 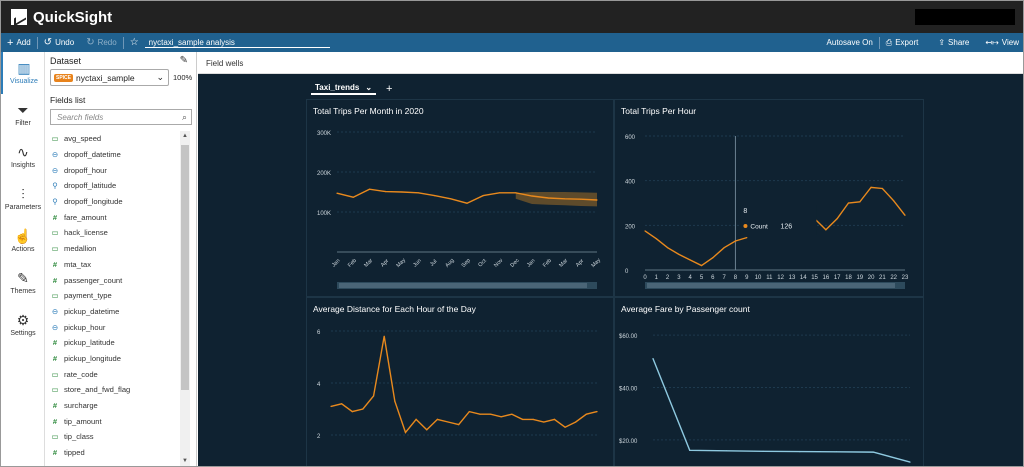 What do you see at coordinates (19, 43) in the screenshot?
I see `add-button: + Add` at bounding box center [19, 43].